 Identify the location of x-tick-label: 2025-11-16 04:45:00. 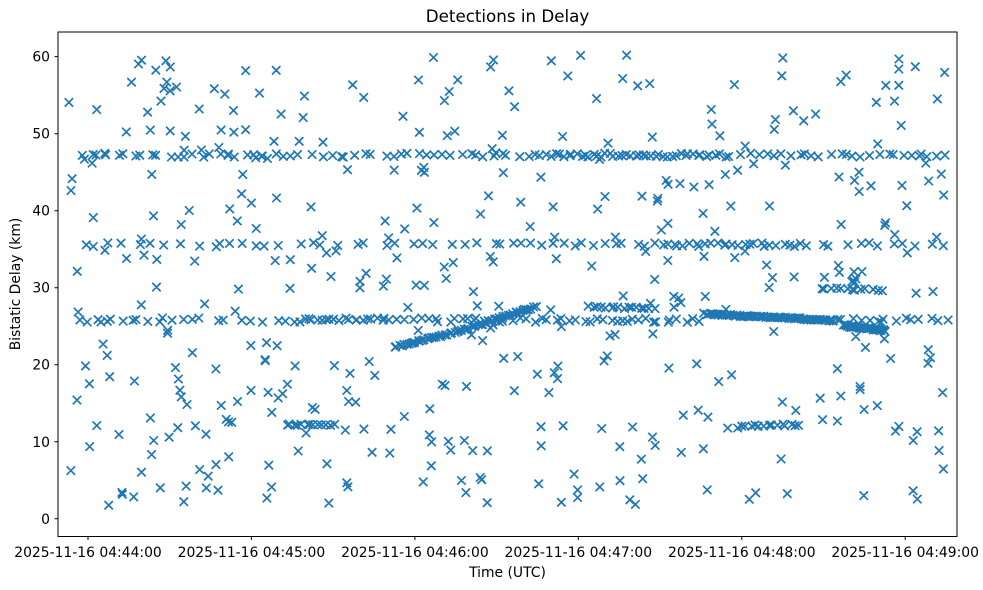
(252, 553).